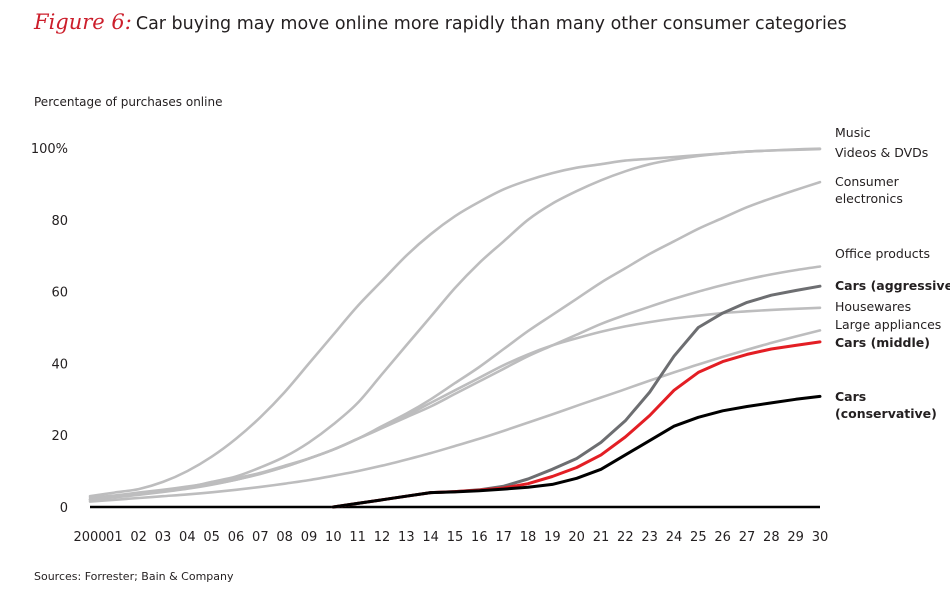 The image size is (950, 604). I want to click on legend-label-large-appliances: Large appliances, so click(888, 324).